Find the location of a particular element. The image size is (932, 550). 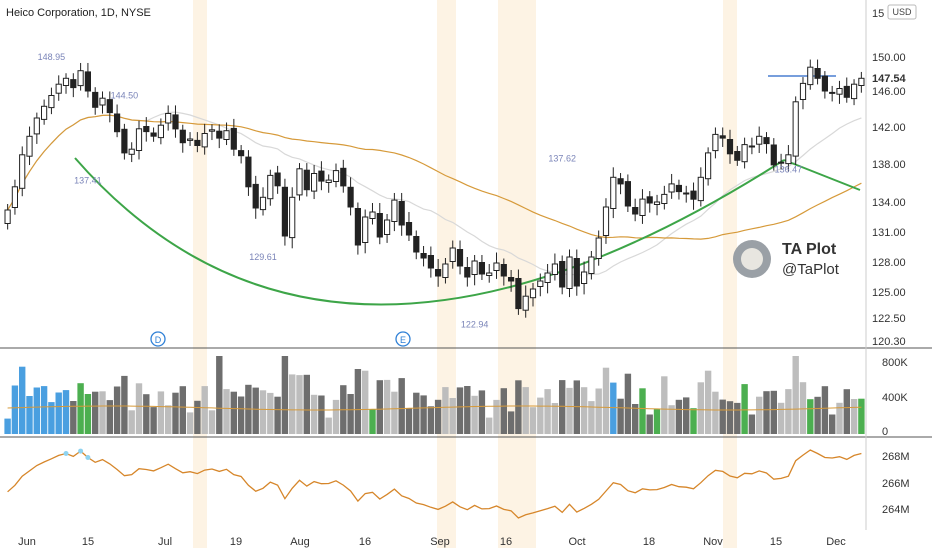

x-tick-label: 16 is located at coordinates (365, 542).